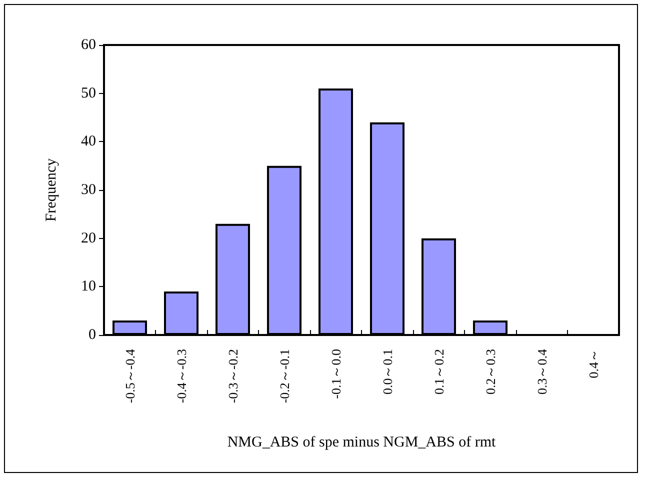  I want to click on y-tick-label: 30, so click(88, 190).